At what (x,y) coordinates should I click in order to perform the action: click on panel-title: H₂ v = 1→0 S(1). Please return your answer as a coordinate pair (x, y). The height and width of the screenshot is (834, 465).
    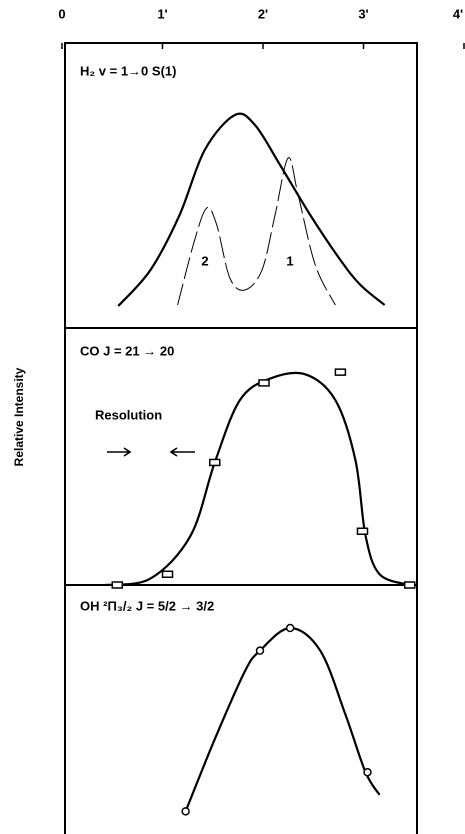
    Looking at the image, I should click on (128, 70).